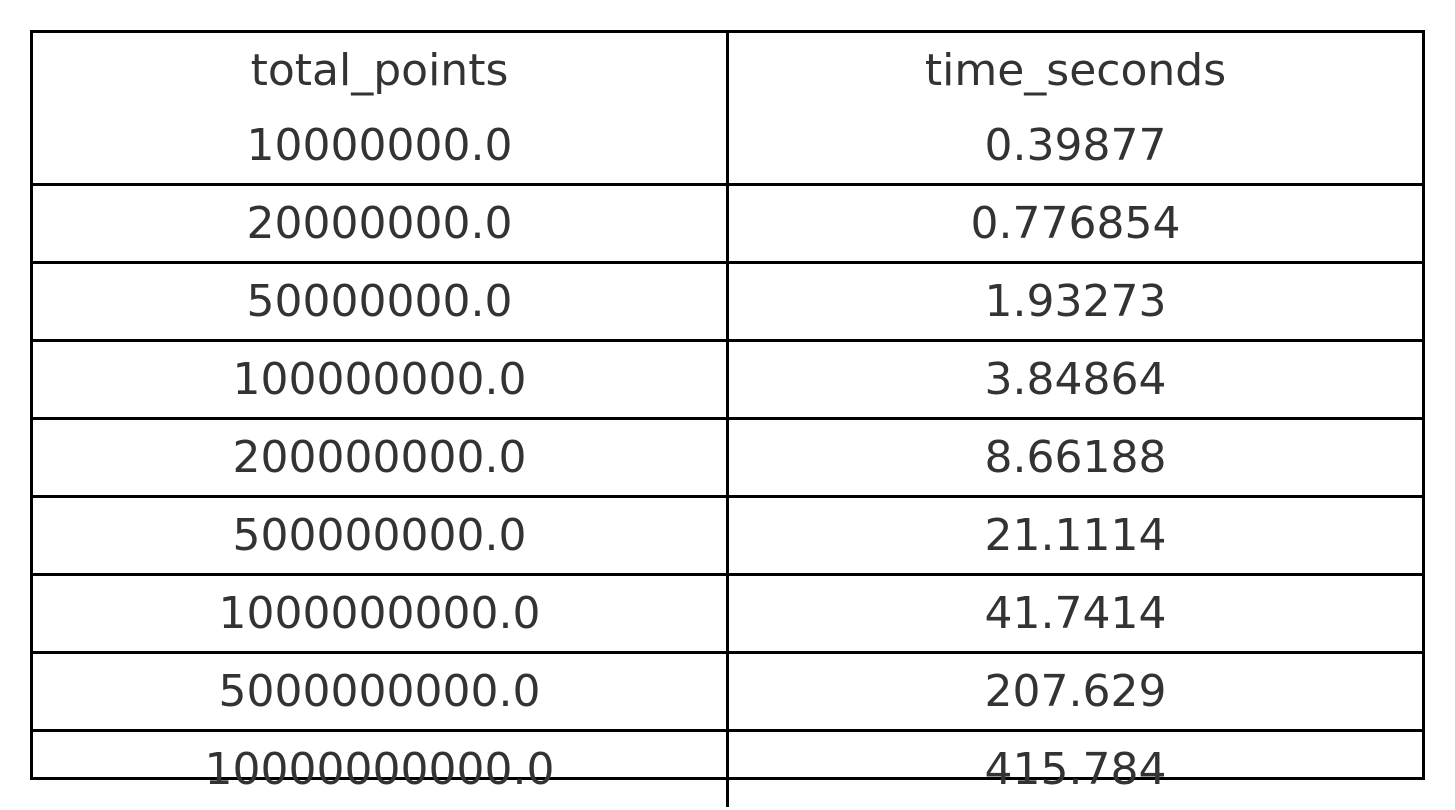 The image size is (1455, 810). I want to click on table-row: 10000000000.0 415.784, so click(727, 768).